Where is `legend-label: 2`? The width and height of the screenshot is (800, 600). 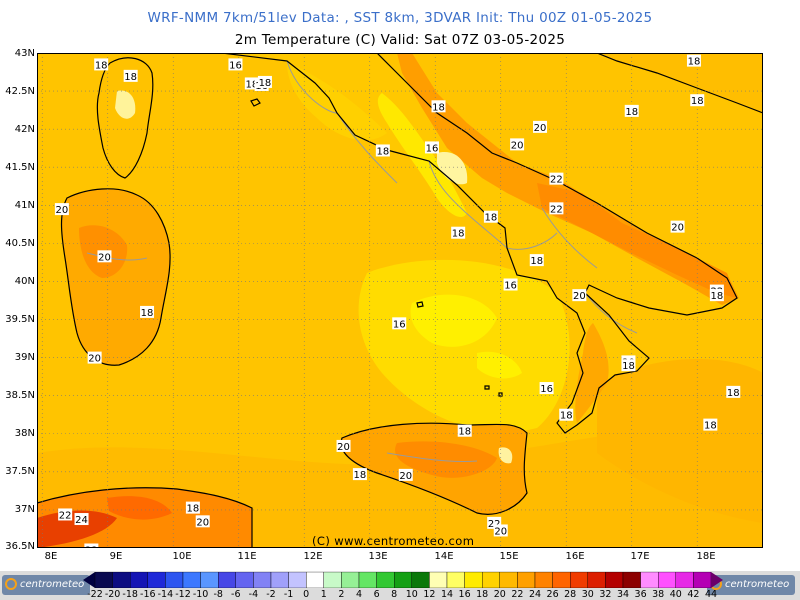
legend-label: 2 is located at coordinates (341, 594).